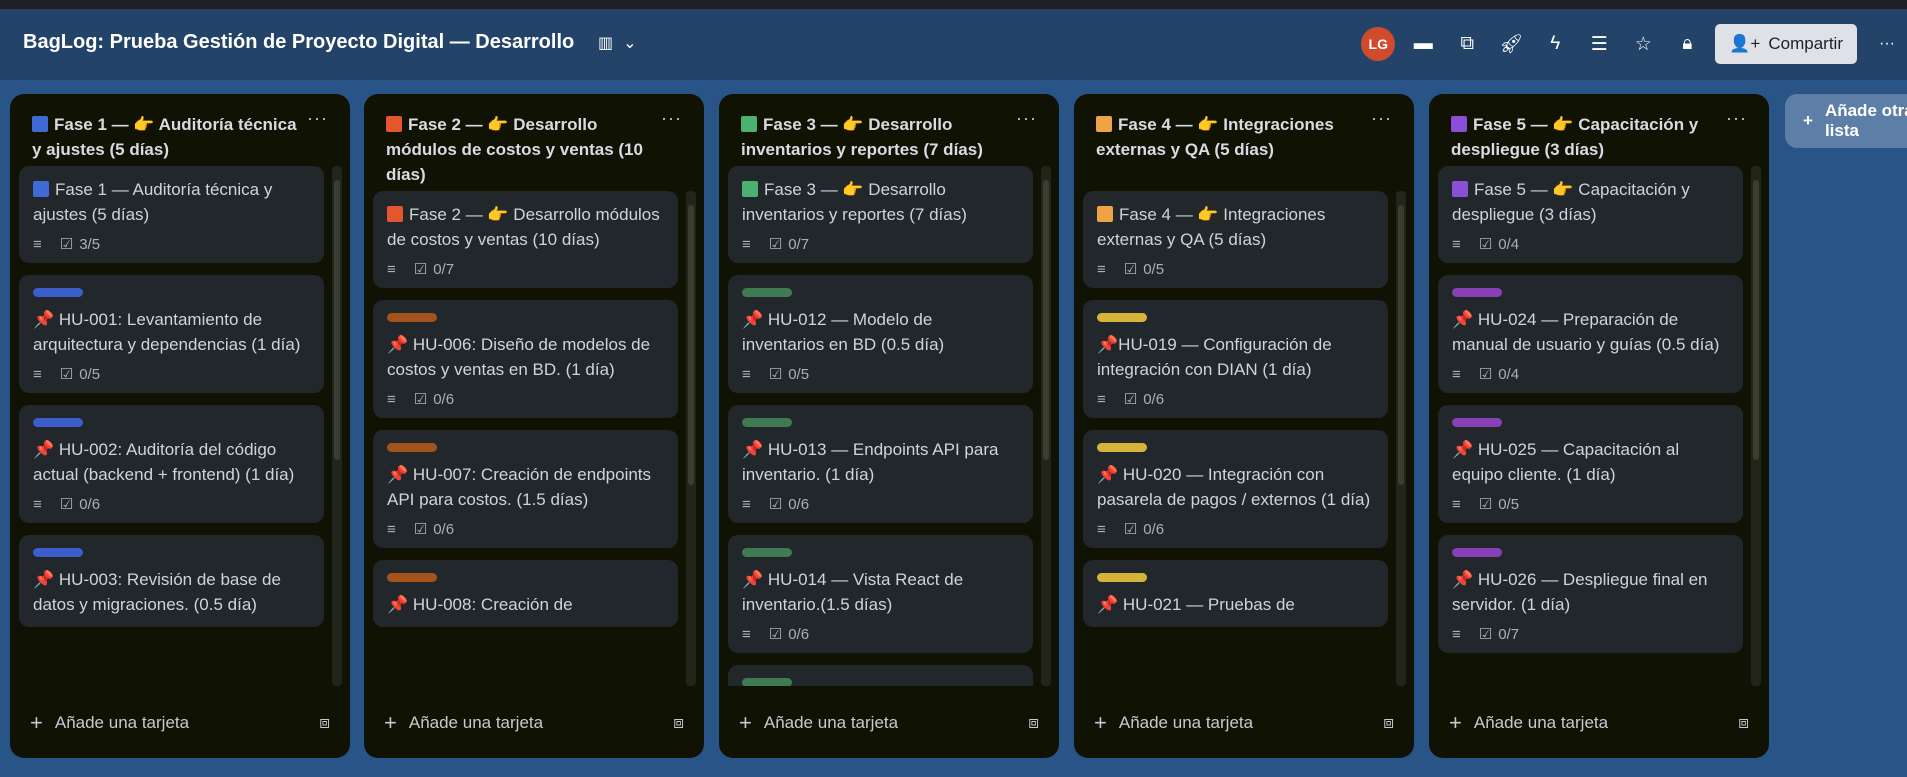  I want to click on card: 📌 HU-008: Creación de, so click(525, 593).